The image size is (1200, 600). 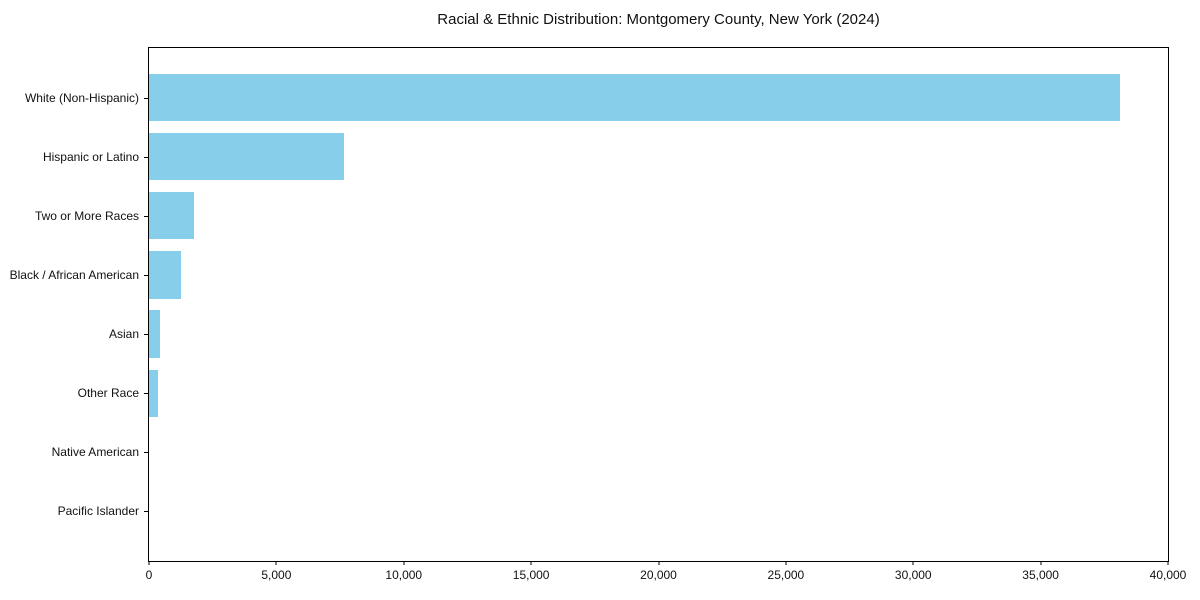 What do you see at coordinates (658, 575) in the screenshot?
I see `x-axis-tick-label: 20,000` at bounding box center [658, 575].